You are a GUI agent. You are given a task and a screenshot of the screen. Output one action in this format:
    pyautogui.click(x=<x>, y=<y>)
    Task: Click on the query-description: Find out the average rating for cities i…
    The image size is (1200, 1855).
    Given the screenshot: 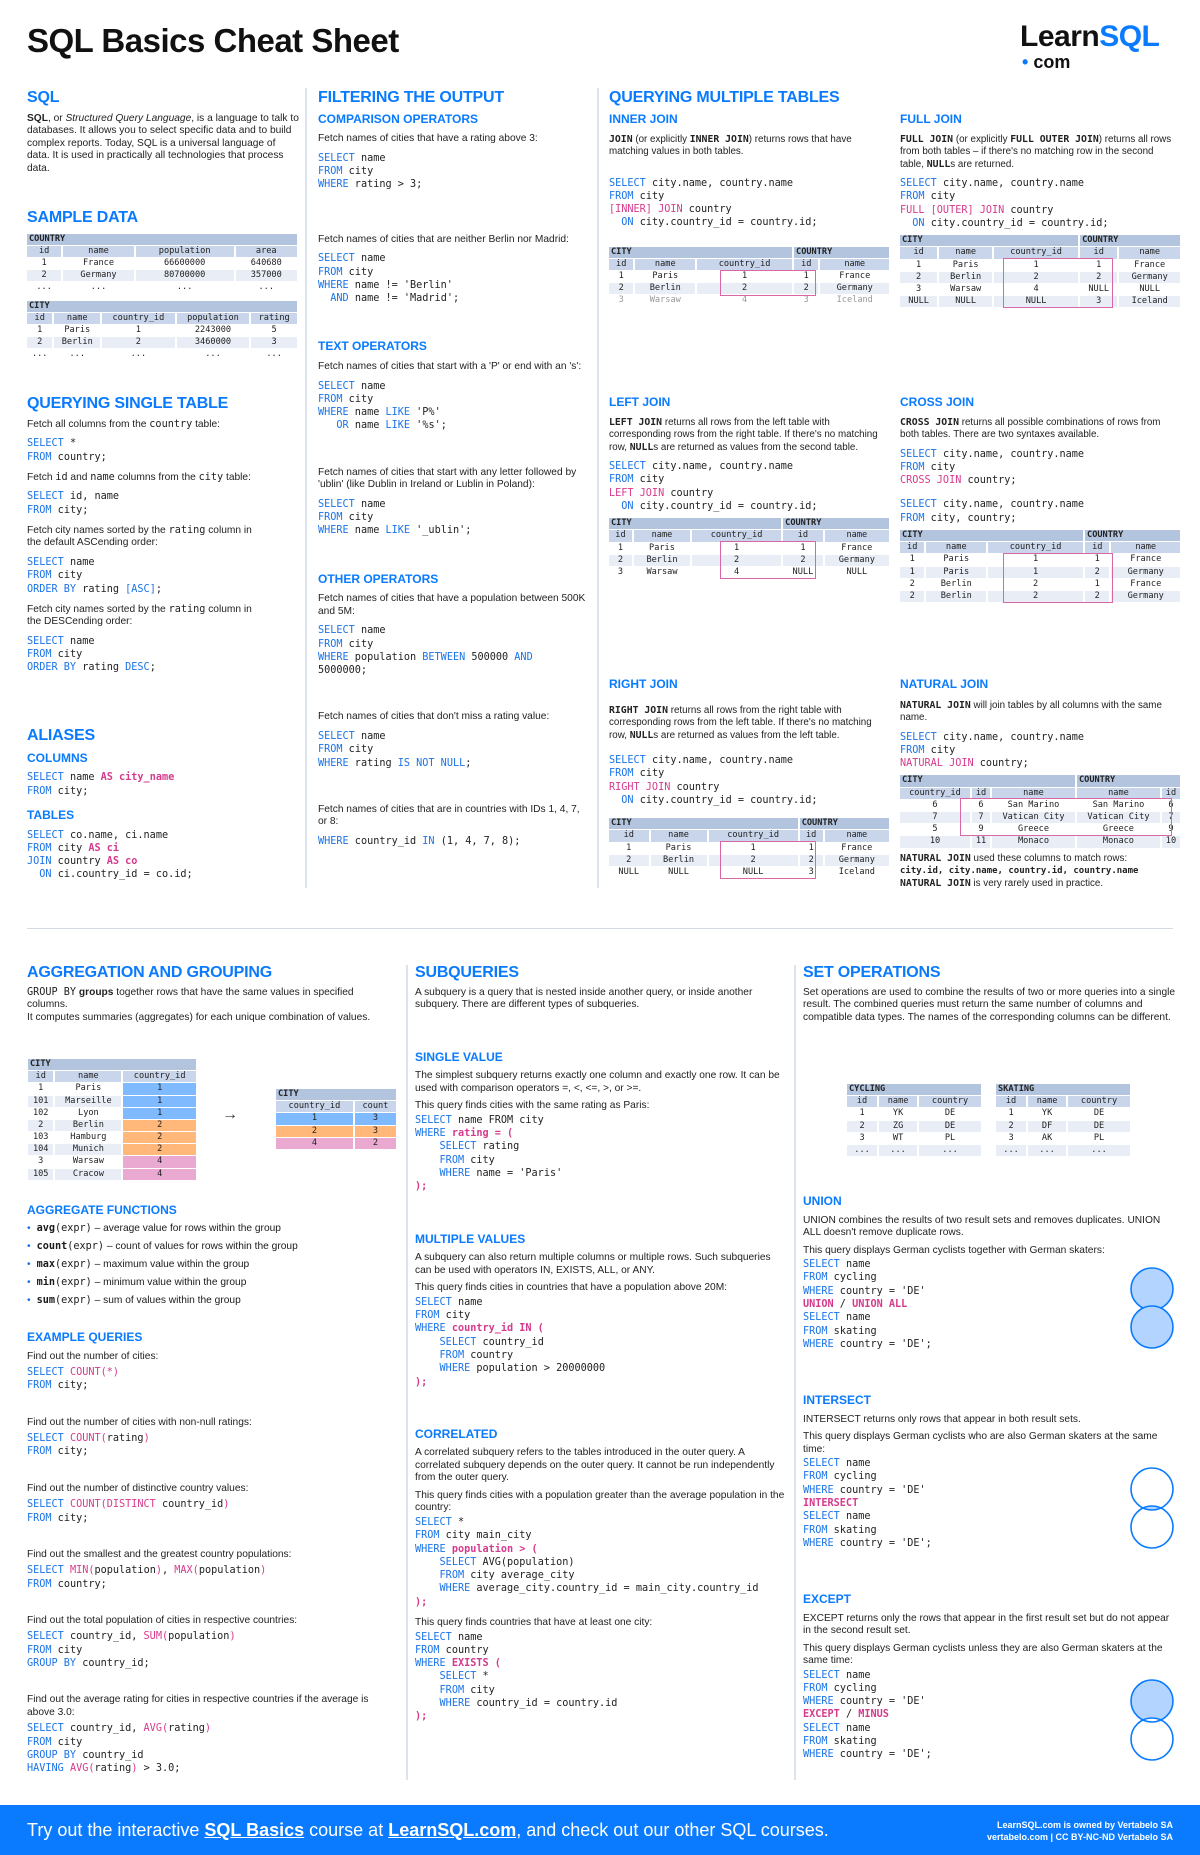 What is the action you would take?
    pyautogui.click(x=198, y=1706)
    